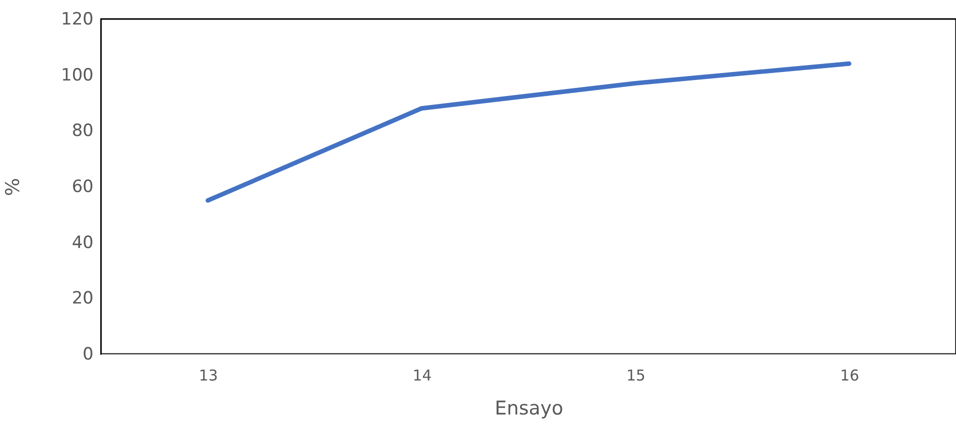 This screenshot has height=438, width=956. Describe the element at coordinates (83, 187) in the screenshot. I see `y-tick-label: 60` at that location.